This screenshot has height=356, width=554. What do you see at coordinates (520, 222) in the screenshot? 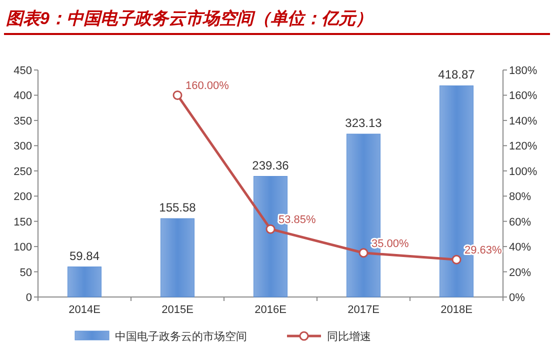
I see `y2-tick-label: 60%` at bounding box center [520, 222].